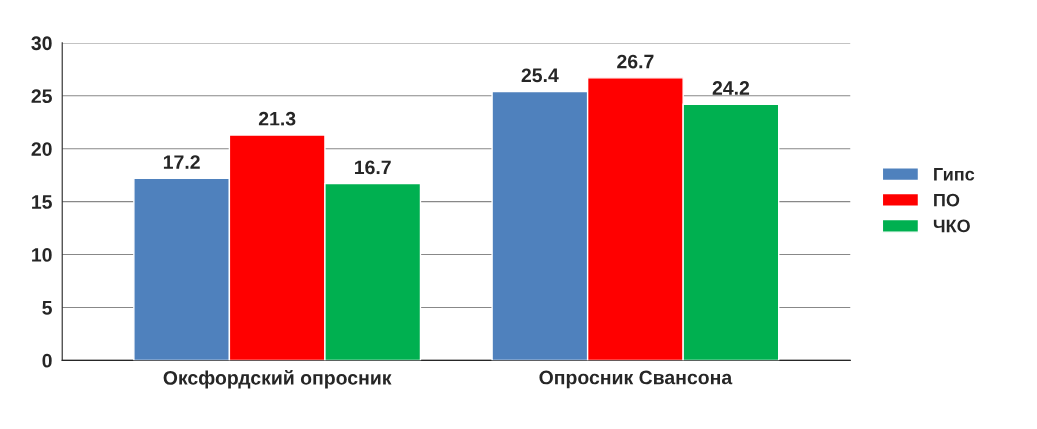 The height and width of the screenshot is (429, 1037). I want to click on data-label: 16.7, so click(373, 167).